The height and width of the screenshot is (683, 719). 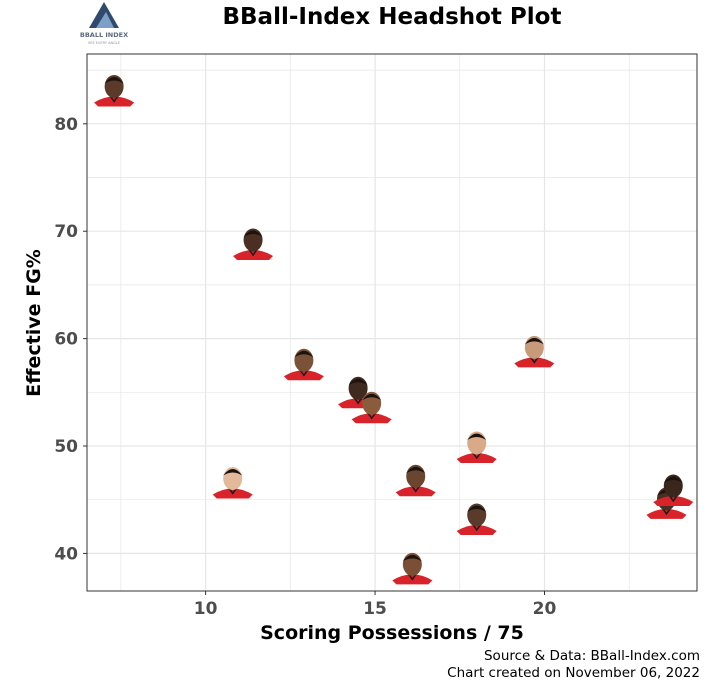 What do you see at coordinates (392, 633) in the screenshot?
I see `x-axis-label: Scoring Possessions / 75` at bounding box center [392, 633].